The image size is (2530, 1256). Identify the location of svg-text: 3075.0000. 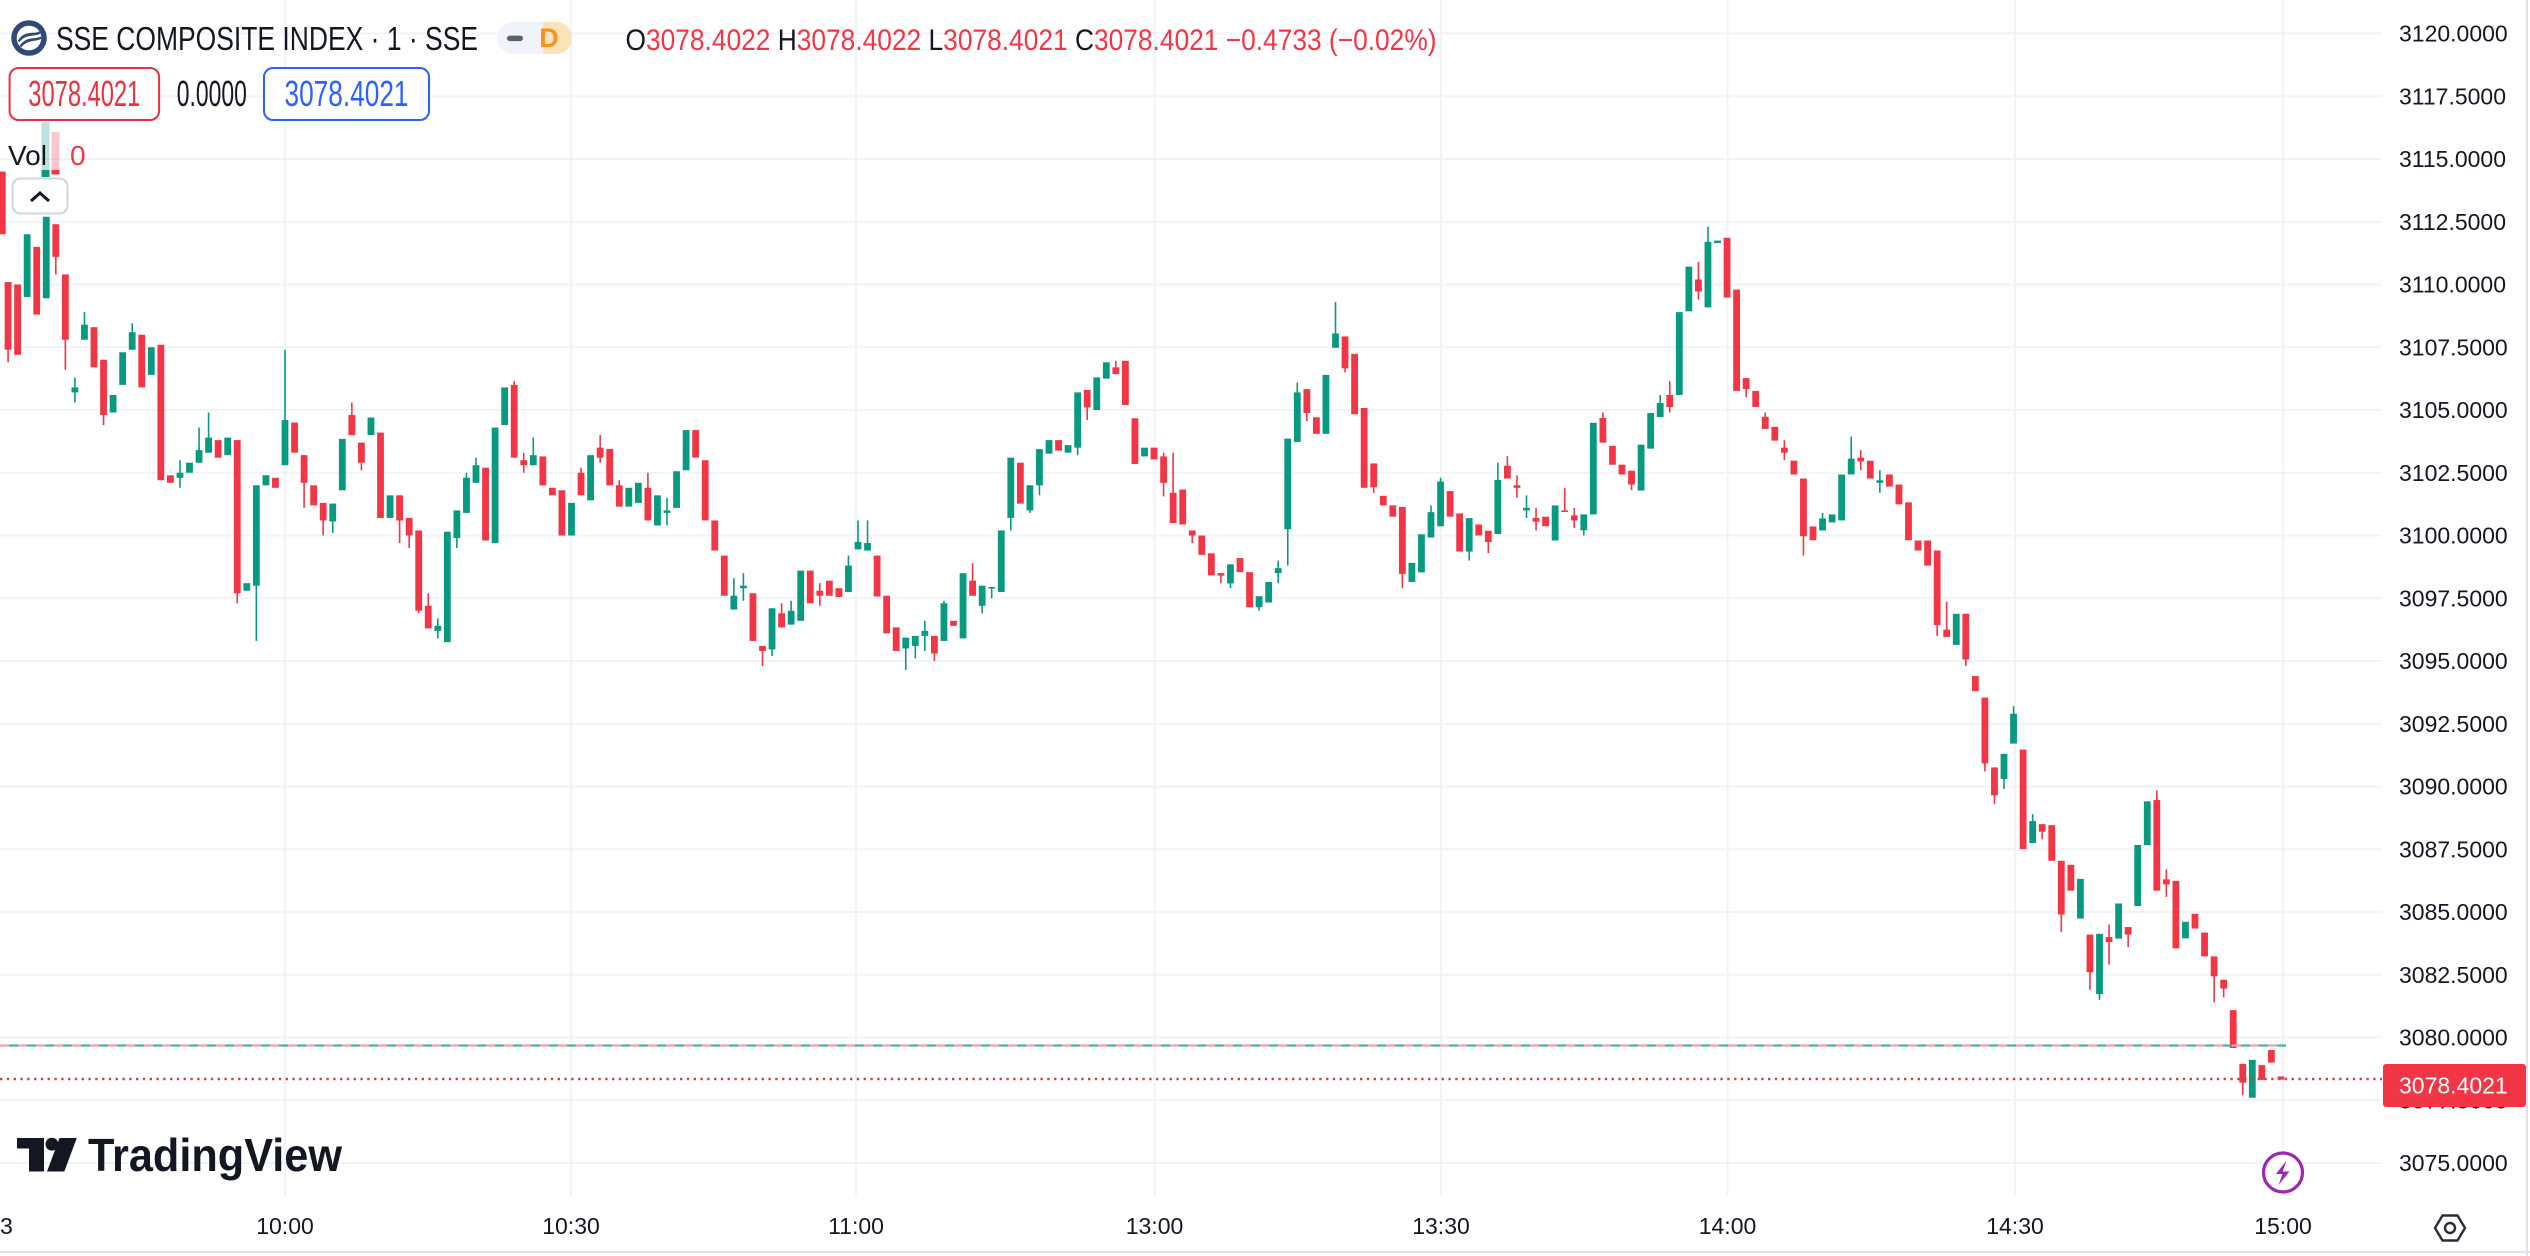
(2453, 1163).